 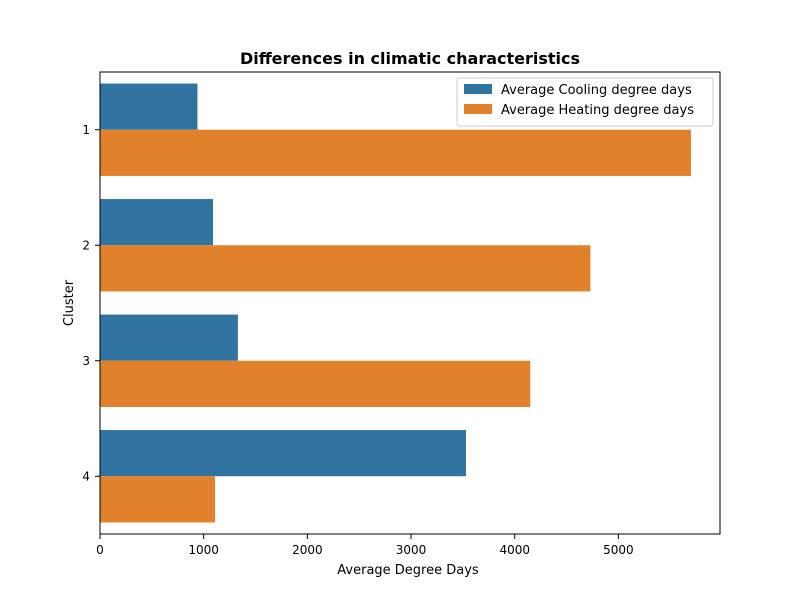 I want to click on x-tick-label: 3000, so click(x=411, y=550).